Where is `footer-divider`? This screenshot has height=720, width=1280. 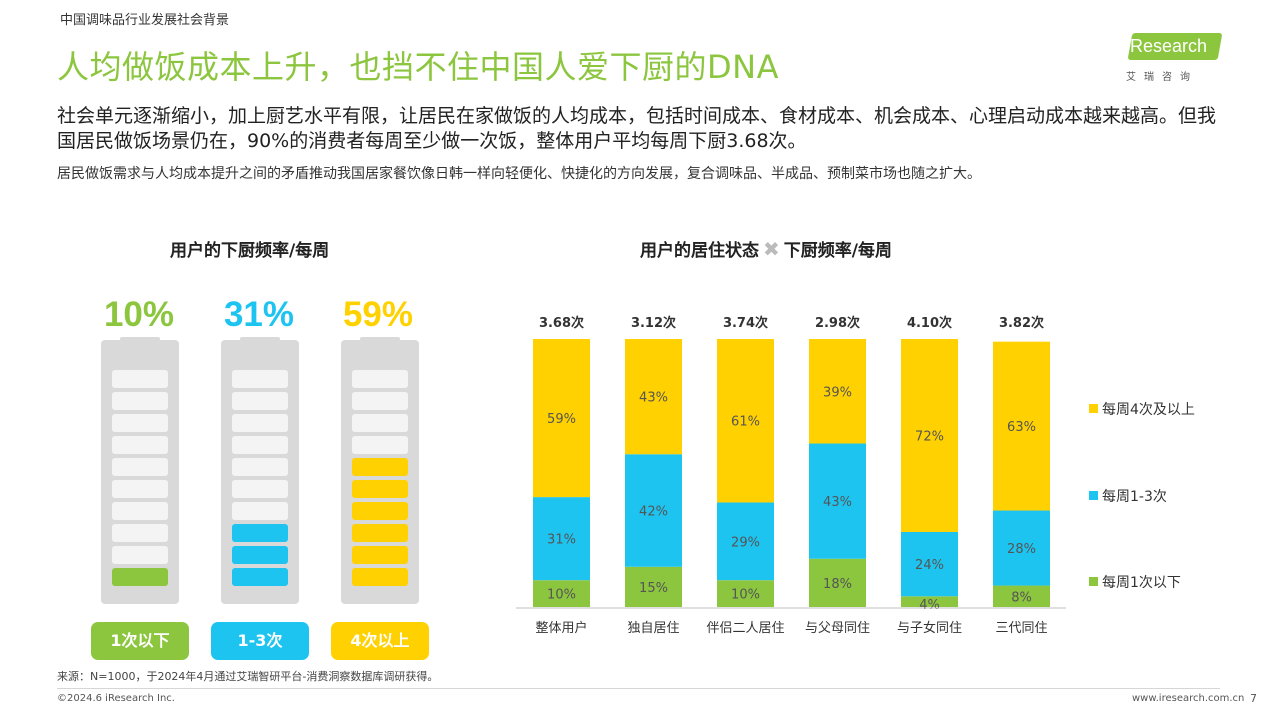 footer-divider is located at coordinates (638, 688).